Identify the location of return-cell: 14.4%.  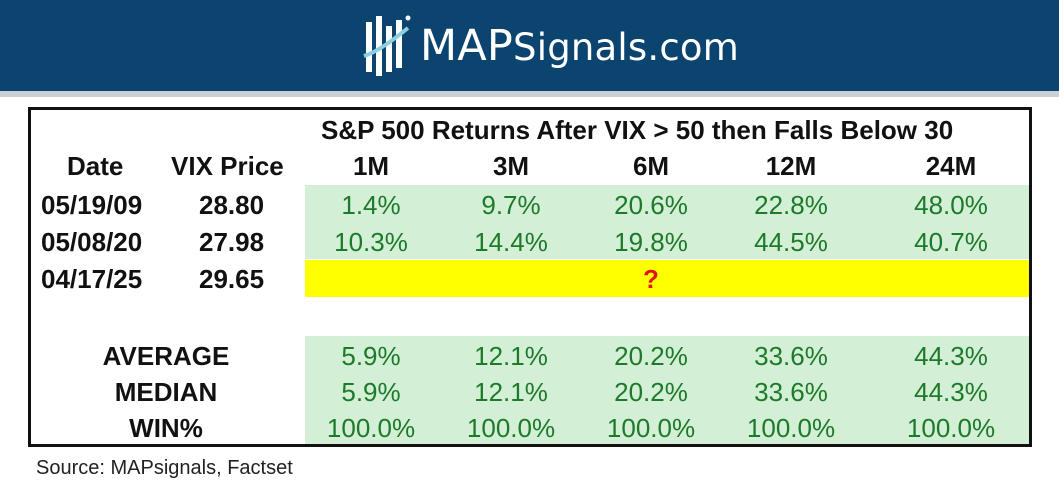
(511, 242).